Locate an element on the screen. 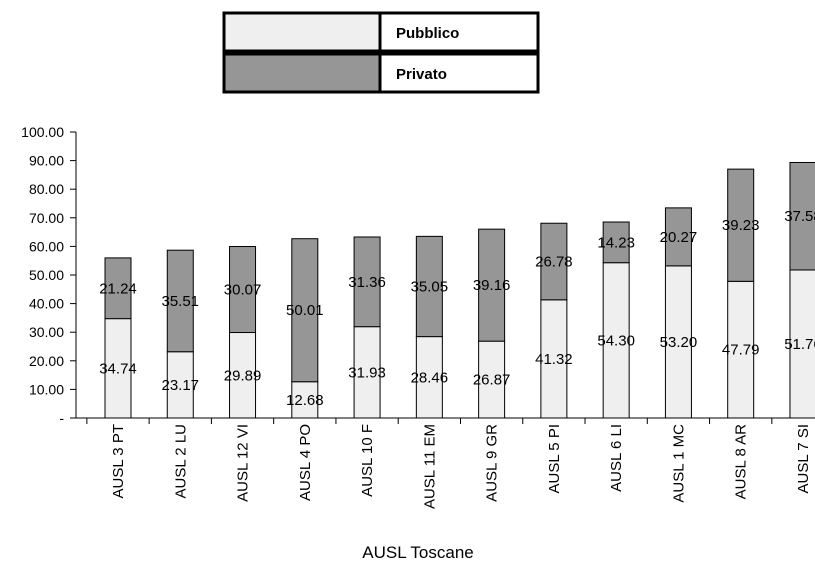 This screenshot has width=815, height=564. legend-cell-pubblico is located at coordinates (459, 32).